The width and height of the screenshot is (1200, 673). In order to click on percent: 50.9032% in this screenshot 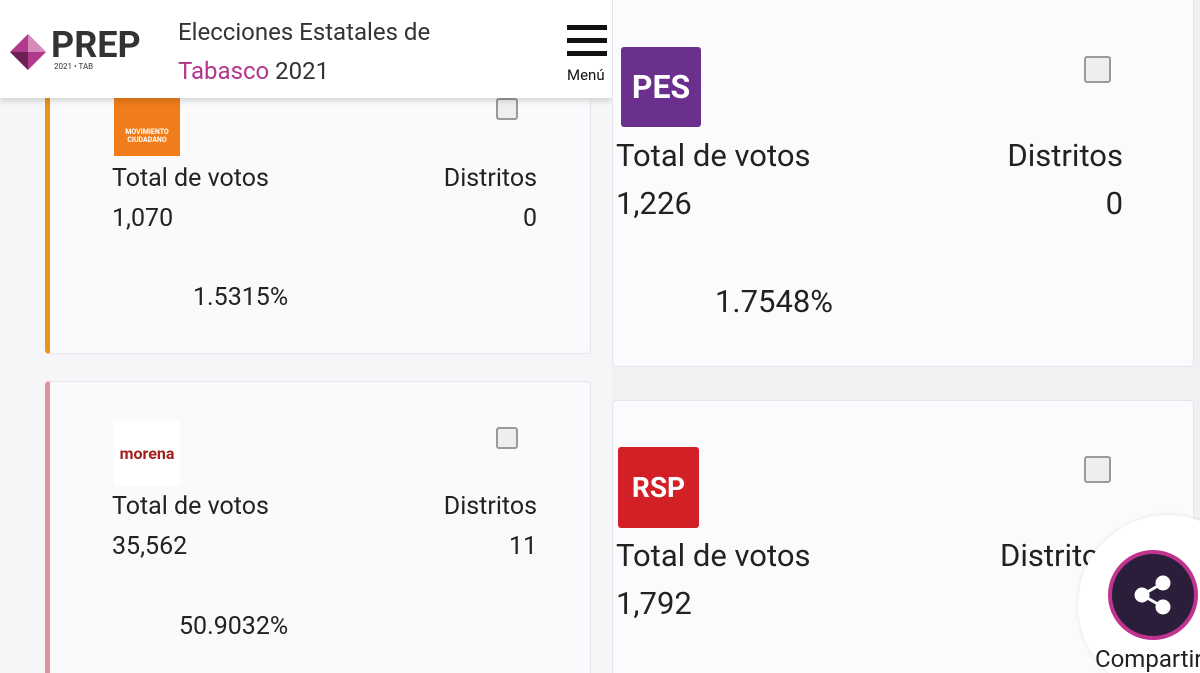, I will do `click(234, 626)`.